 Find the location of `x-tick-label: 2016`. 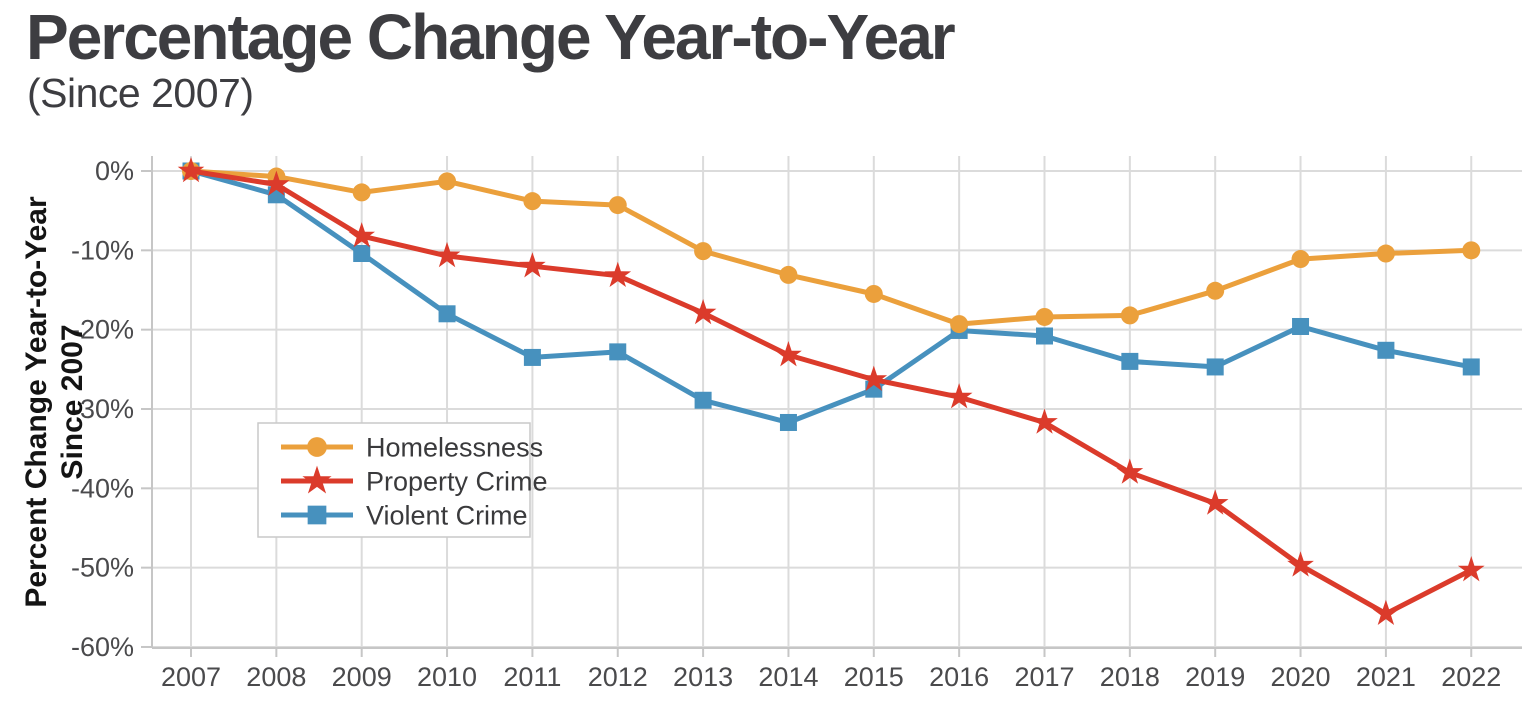

x-tick-label: 2016 is located at coordinates (959, 677).